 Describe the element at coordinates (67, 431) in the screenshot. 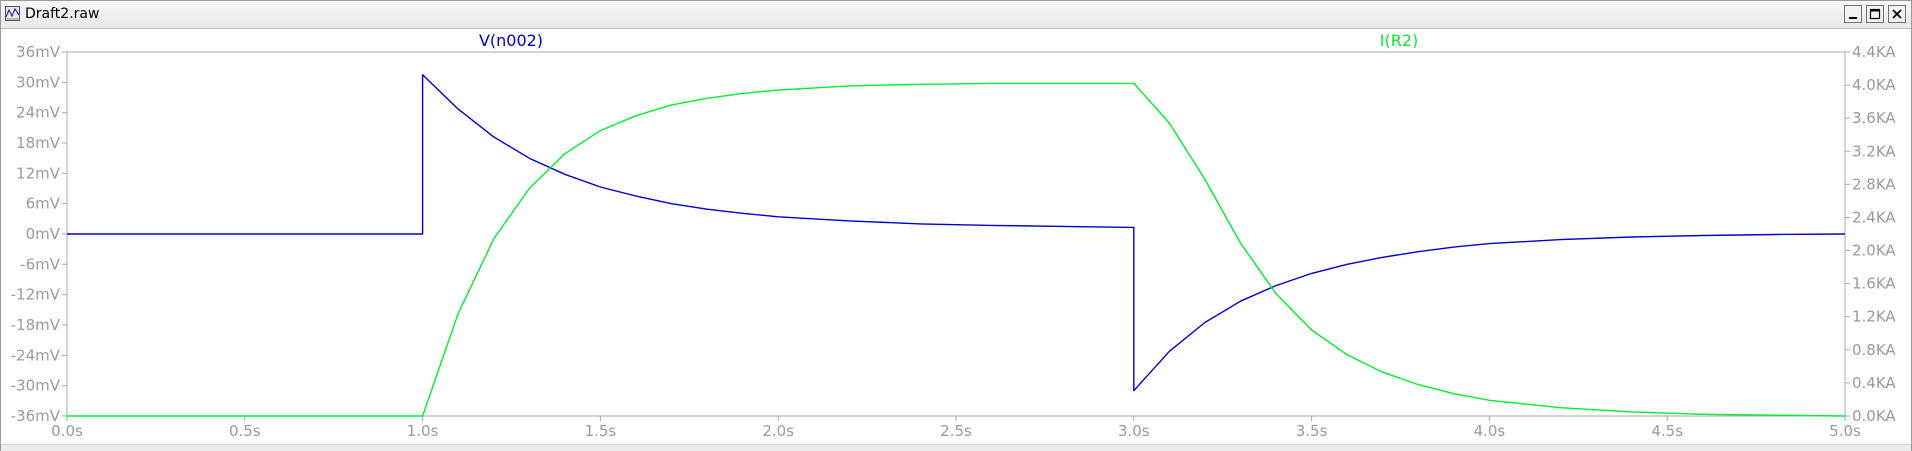

I see `x-tick-label: 0.0s` at that location.